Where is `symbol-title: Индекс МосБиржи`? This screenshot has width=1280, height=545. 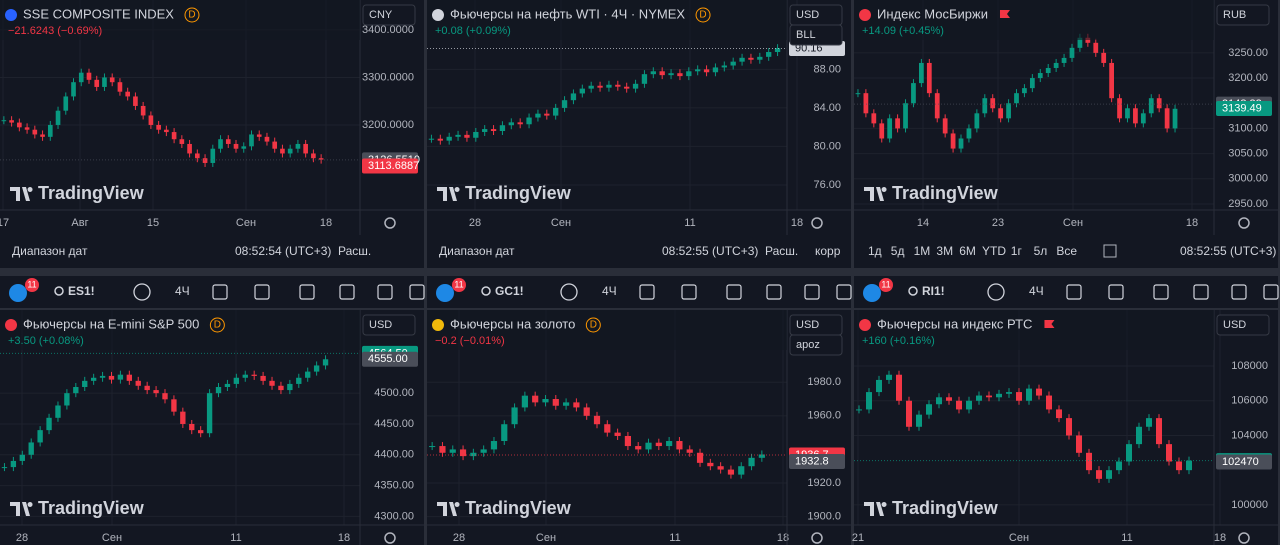
symbol-title: Индекс МосБиржи is located at coordinates (932, 13).